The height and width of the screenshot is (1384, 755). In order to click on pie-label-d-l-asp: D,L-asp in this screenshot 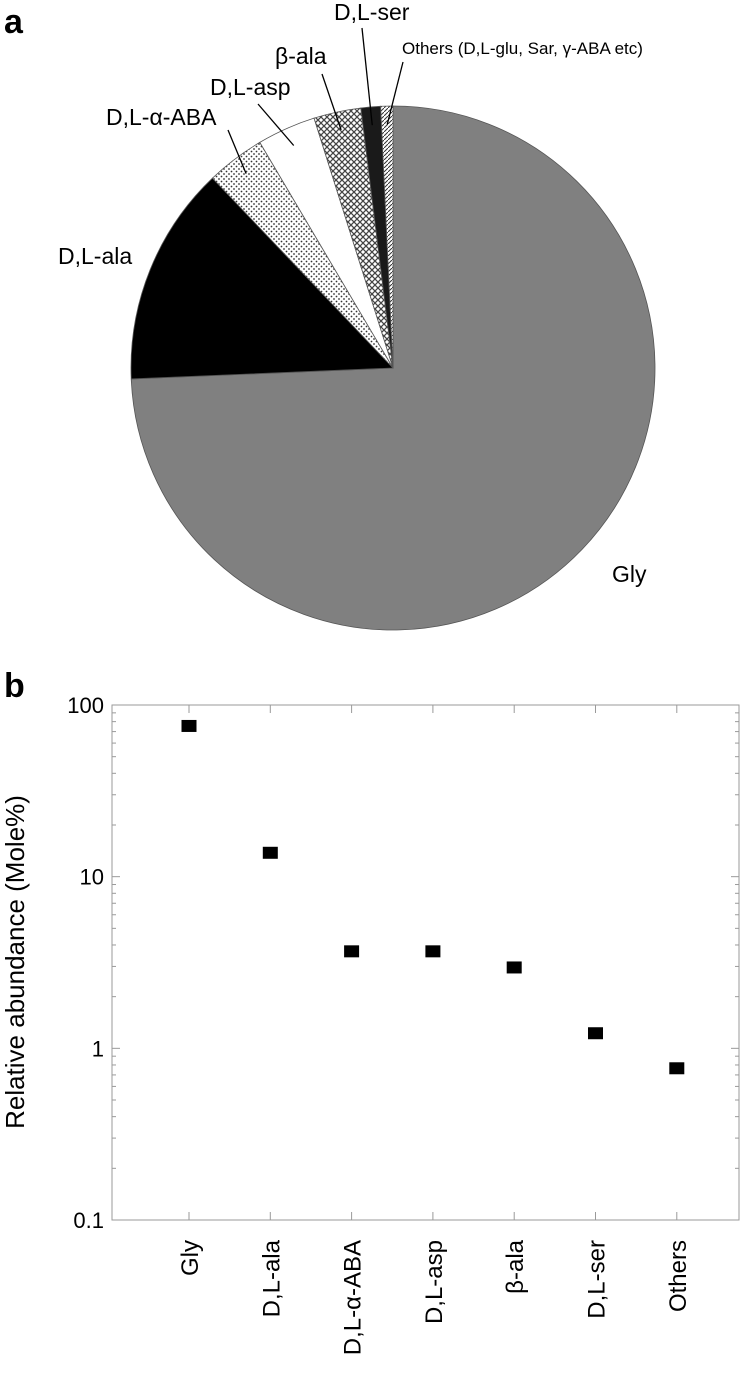, I will do `click(250, 87)`.